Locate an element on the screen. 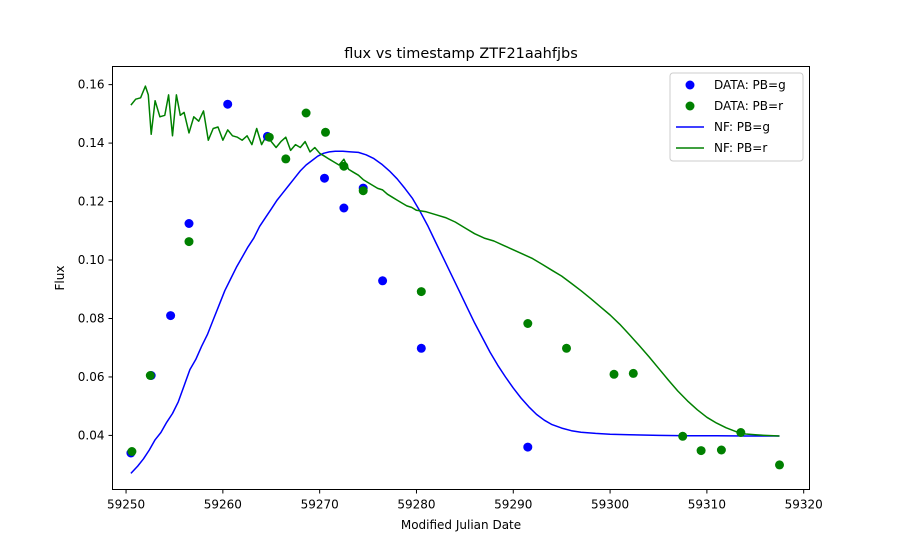 Image resolution: width=900 pixels, height=550 pixels. x-axis: 59250 59260 59270 59280 59290 59300 59310 59320 is located at coordinates (465, 500).